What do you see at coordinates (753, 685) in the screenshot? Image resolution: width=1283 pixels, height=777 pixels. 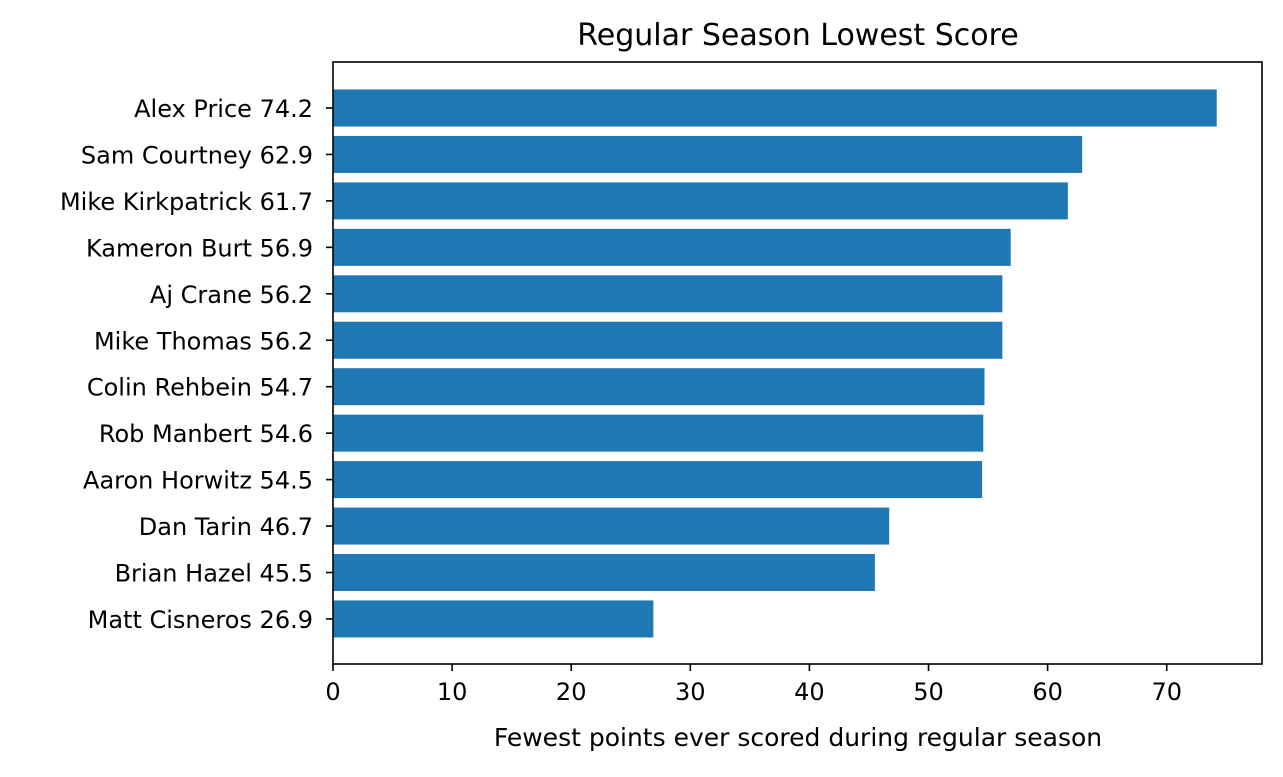 I see `x-axis-ticks: 0 10 20 30 40 50 60 70` at bounding box center [753, 685].